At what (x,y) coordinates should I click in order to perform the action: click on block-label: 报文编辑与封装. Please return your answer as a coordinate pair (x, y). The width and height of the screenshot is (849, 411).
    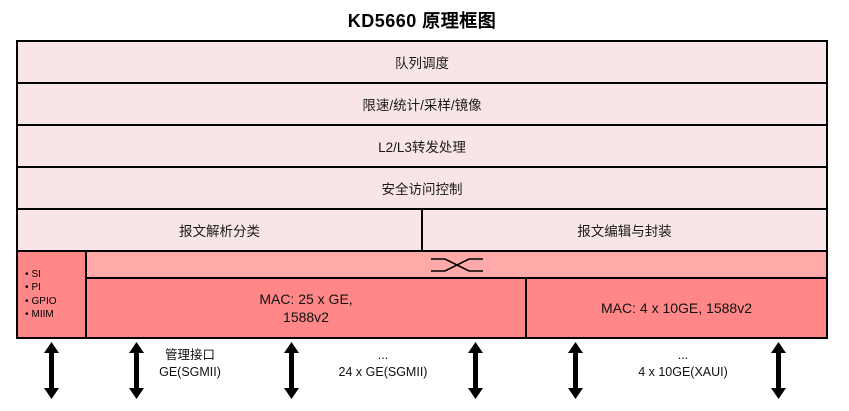
    Looking at the image, I should click on (624, 231).